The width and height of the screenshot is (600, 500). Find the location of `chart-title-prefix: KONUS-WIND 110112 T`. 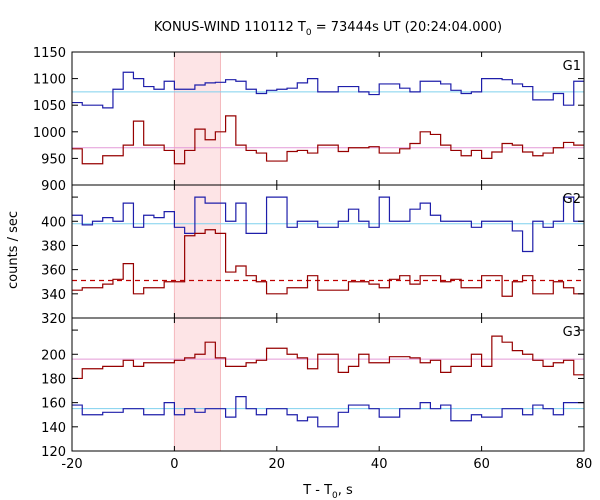

chart-title-prefix: KONUS-WIND 110112 T is located at coordinates (230, 27).